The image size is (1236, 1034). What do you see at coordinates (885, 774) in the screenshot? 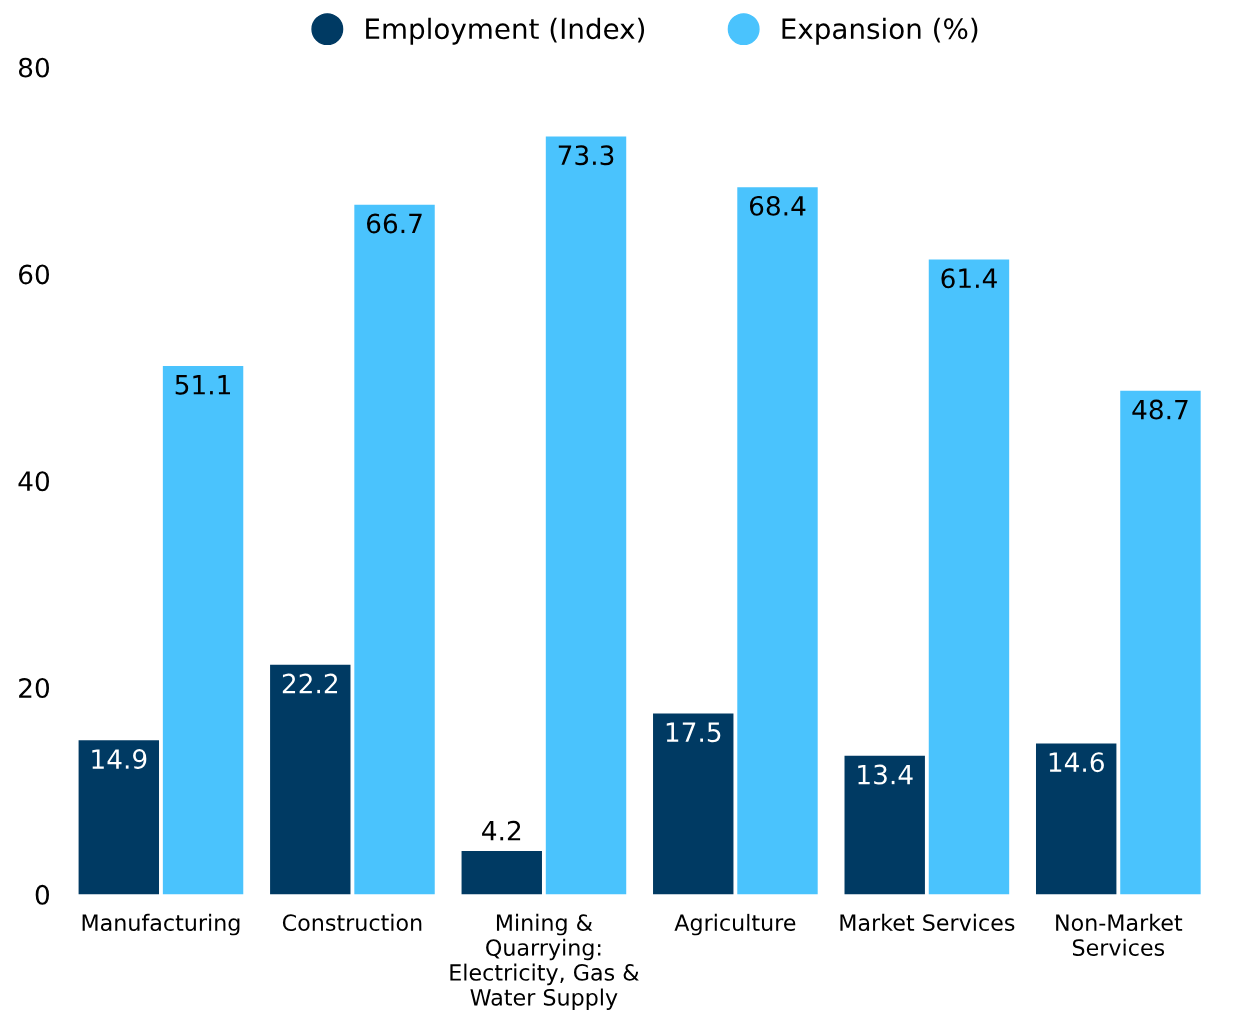
I see `data-label: 13.4` at bounding box center [885, 774].